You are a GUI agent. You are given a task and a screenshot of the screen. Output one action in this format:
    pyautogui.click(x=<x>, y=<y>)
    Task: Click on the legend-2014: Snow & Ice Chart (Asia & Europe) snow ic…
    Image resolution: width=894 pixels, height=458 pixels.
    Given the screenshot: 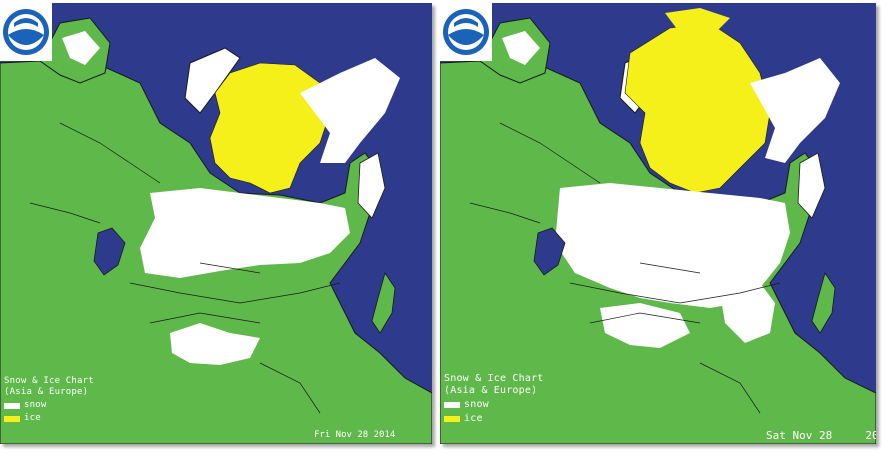 What is the action you would take?
    pyautogui.click(x=49, y=400)
    